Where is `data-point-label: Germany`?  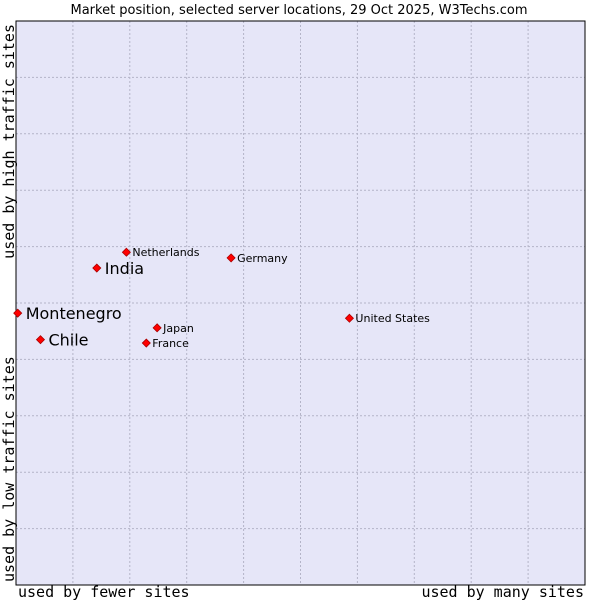
data-point-label: Germany is located at coordinates (262, 258).